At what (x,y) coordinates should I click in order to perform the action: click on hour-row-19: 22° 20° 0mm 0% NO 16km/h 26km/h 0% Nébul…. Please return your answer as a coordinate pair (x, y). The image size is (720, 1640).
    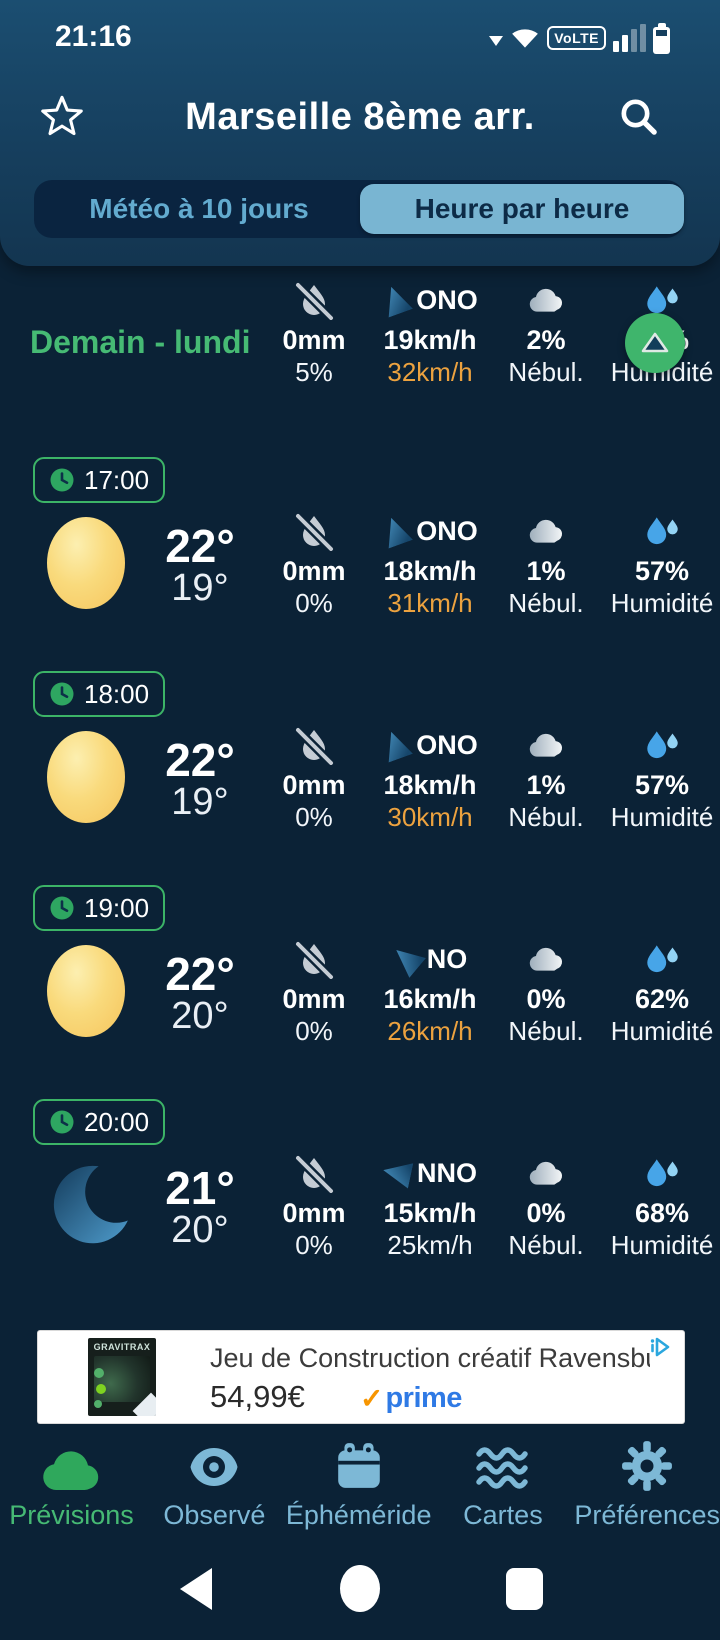
    Looking at the image, I should click on (360, 997).